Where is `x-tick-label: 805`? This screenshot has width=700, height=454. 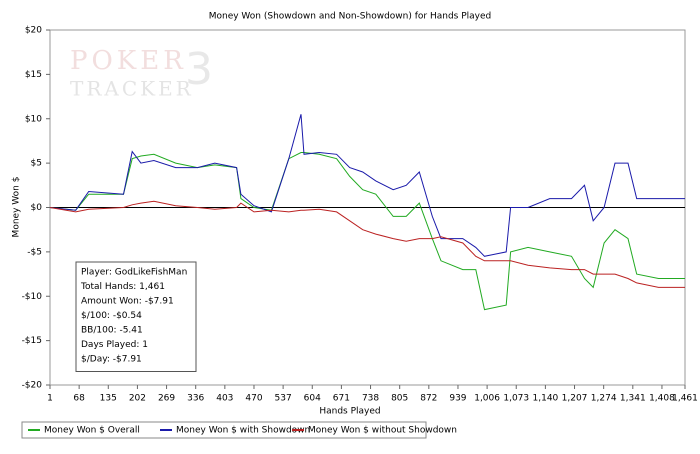
x-tick-label: 805 is located at coordinates (399, 399).